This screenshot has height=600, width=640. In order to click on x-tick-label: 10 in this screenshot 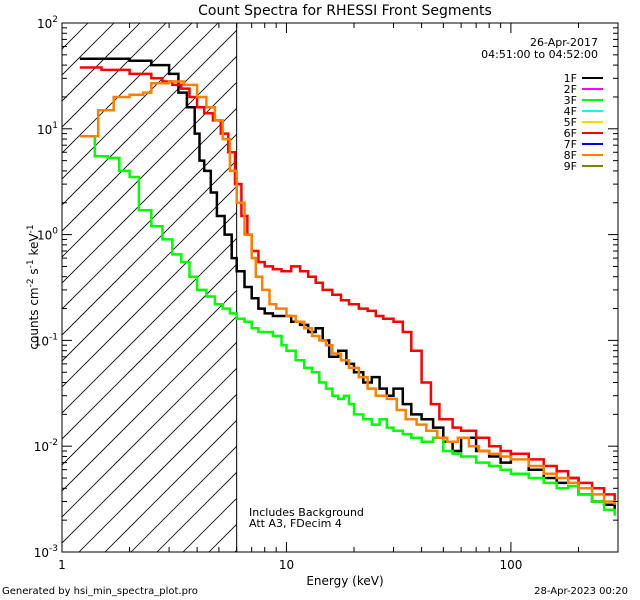, I will do `click(286, 565)`.